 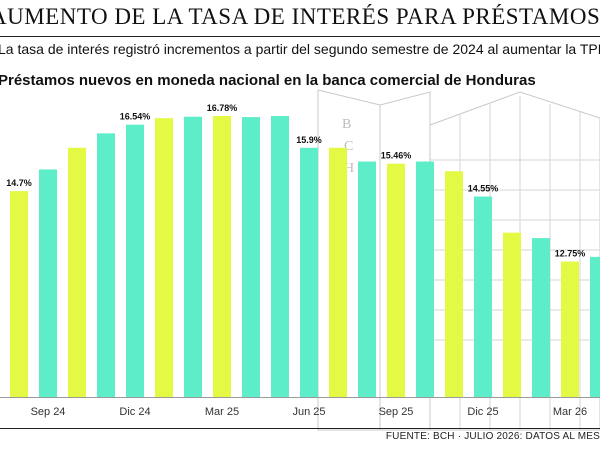 I want to click on x-tick-label: Mar 25, so click(x=222, y=412).